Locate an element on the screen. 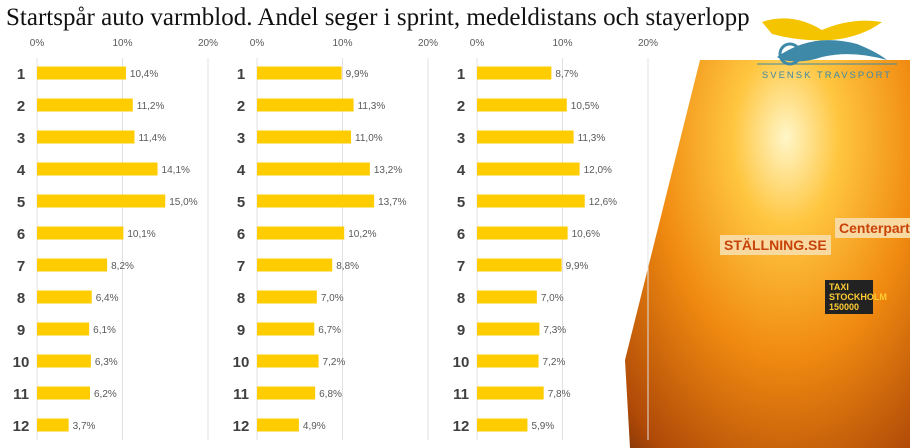 This screenshot has height=448, width=910. data-label: 10,1% is located at coordinates (141, 234).